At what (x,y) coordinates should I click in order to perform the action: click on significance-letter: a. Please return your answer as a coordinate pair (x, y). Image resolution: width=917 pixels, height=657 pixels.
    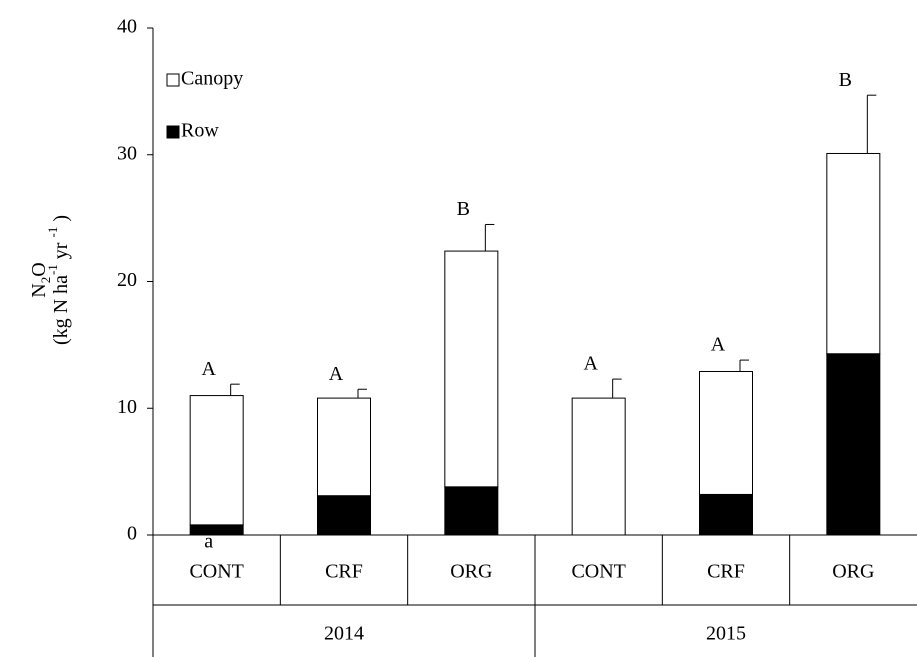
    Looking at the image, I should click on (208, 542).